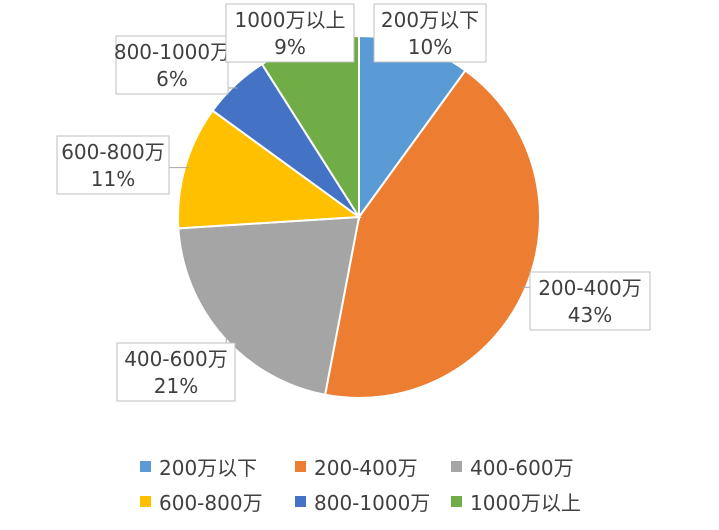  What do you see at coordinates (172, 52) in the screenshot?
I see `data-label-category-4: 800-1000万` at bounding box center [172, 52].